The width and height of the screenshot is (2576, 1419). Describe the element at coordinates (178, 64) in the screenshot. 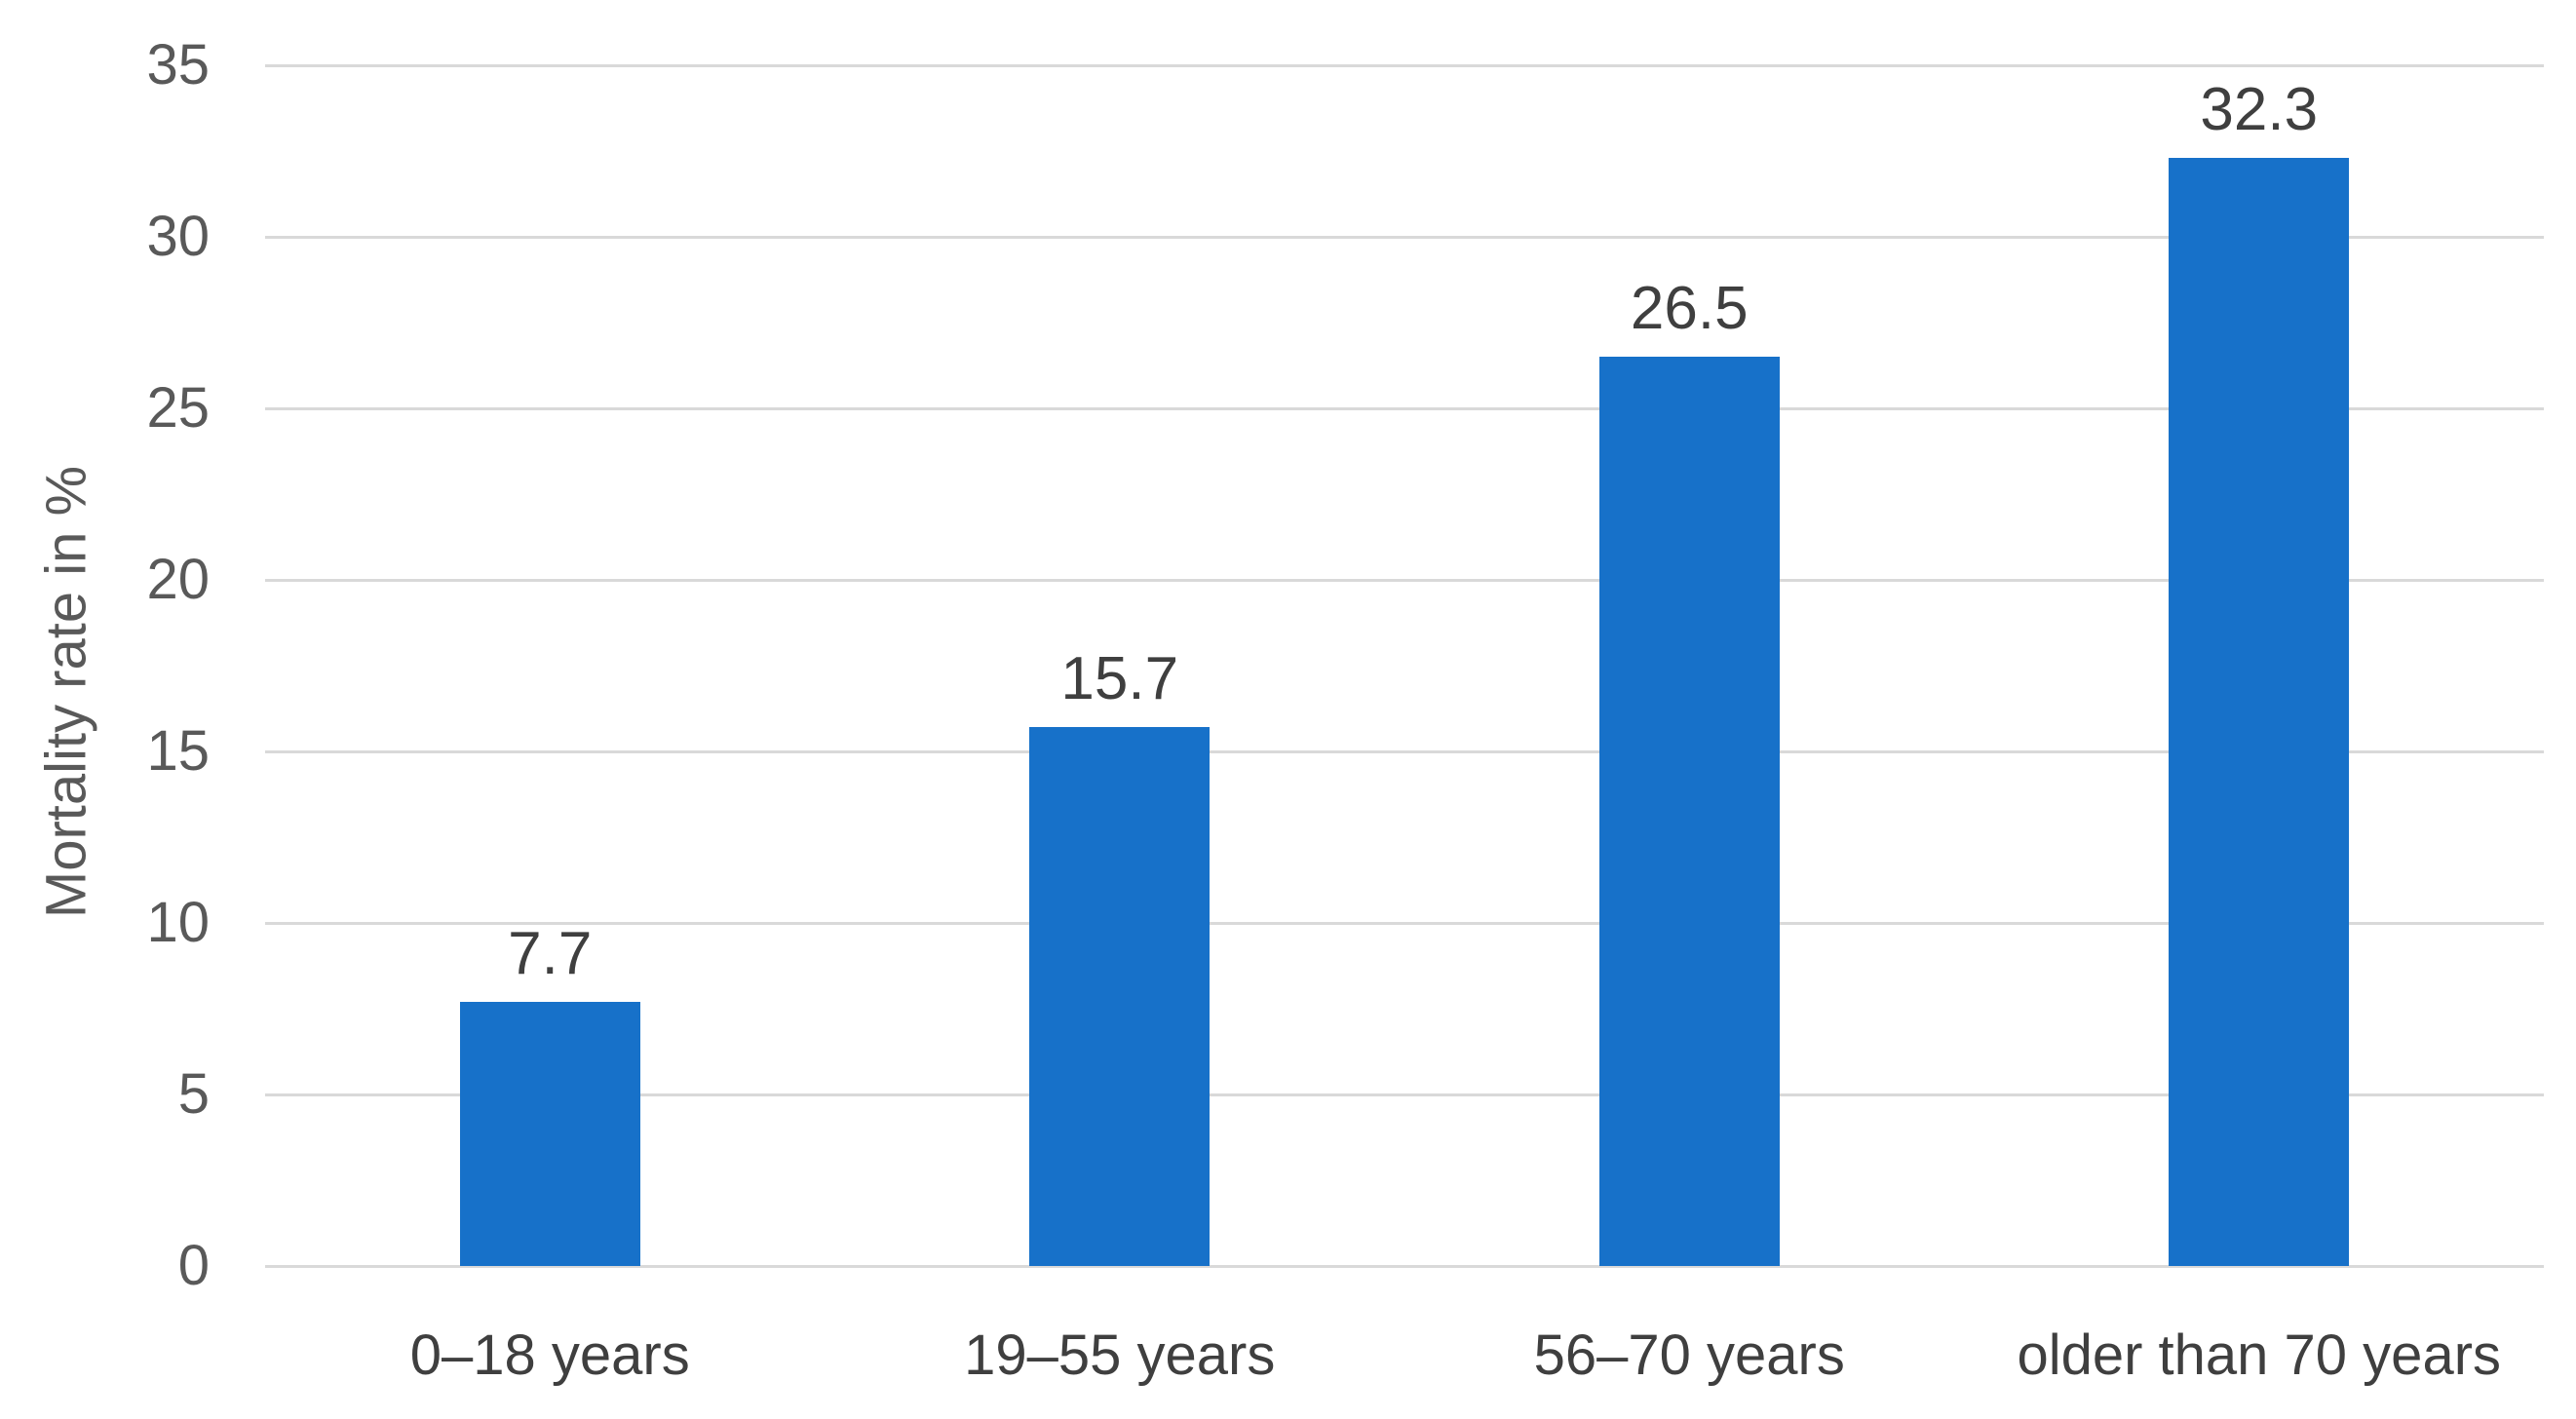

I see `y-axis-tick-label: 35` at that location.